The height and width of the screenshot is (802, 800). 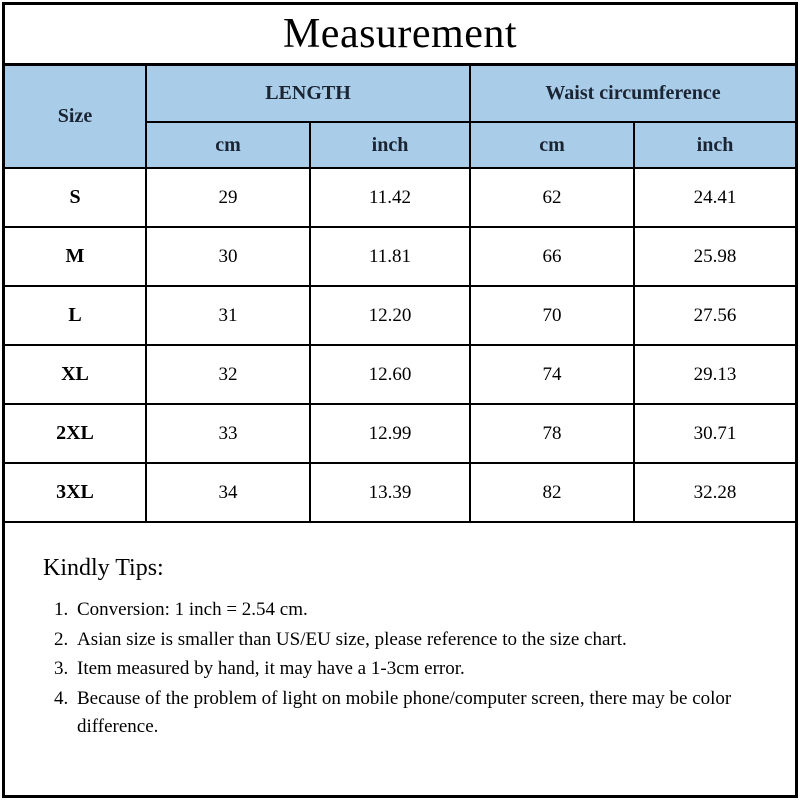 I want to click on header-length: LENGTH, so click(x=308, y=94).